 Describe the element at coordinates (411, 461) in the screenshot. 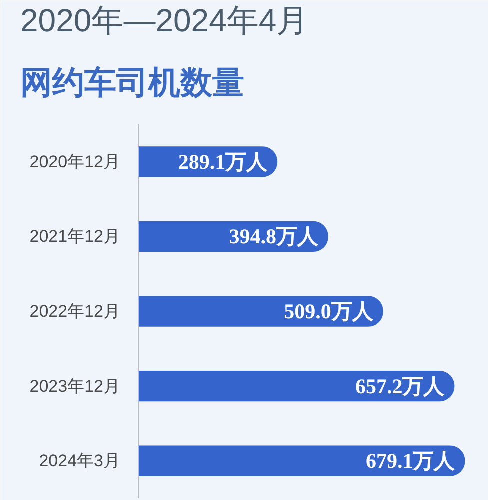

I see `data-label: 679.1万人` at that location.